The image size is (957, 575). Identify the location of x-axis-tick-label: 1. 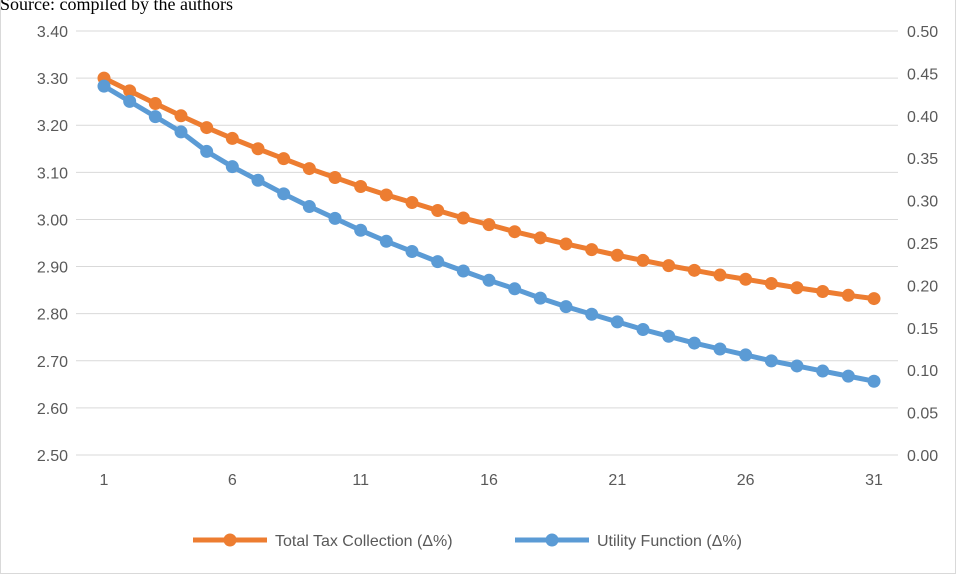
(104, 480).